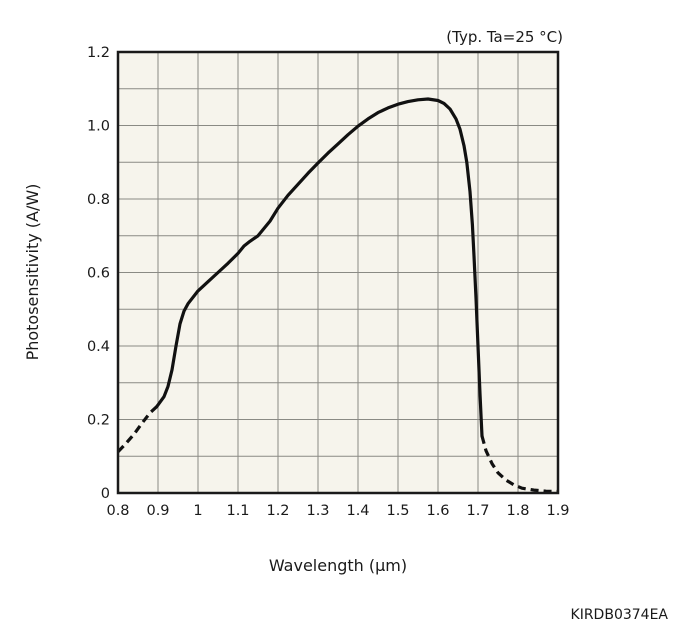  What do you see at coordinates (317, 511) in the screenshot?
I see `x-tick-label: 1.3` at bounding box center [317, 511].